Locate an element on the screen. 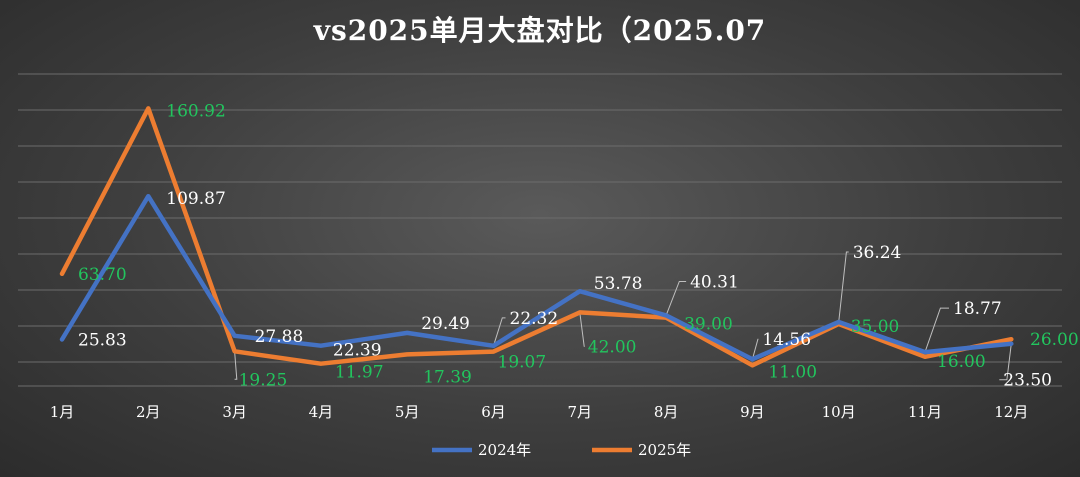 The width and height of the screenshot is (1080, 477). data-label-2024: 23.50 is located at coordinates (1027, 381).